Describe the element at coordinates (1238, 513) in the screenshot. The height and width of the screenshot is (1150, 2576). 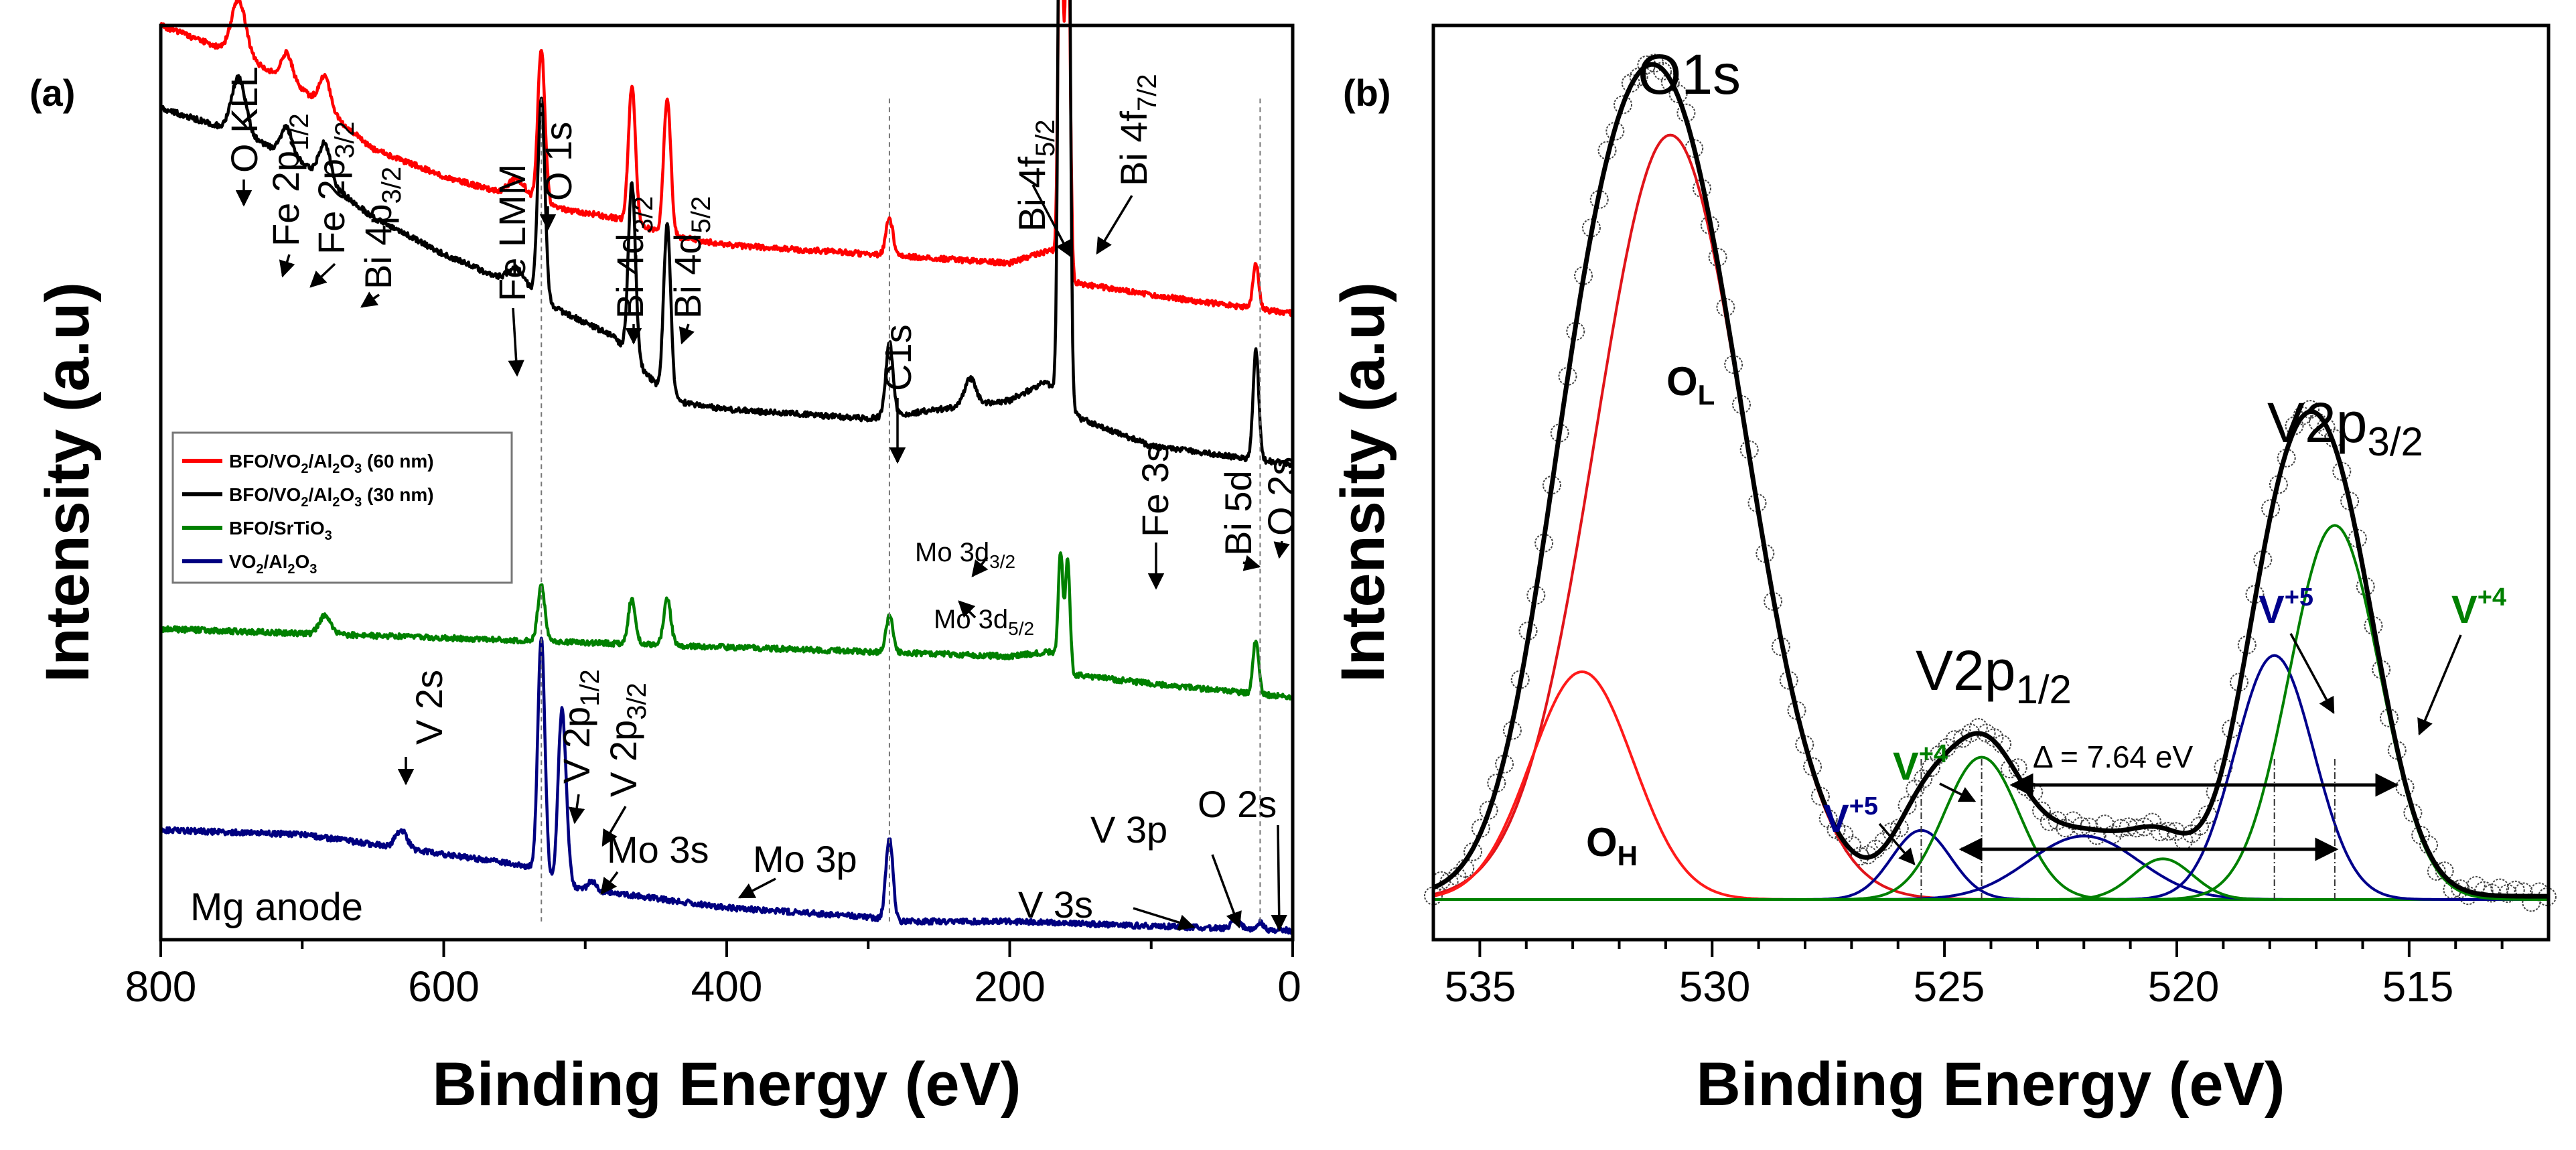
I see `peak-label: Bi 5d` at that location.